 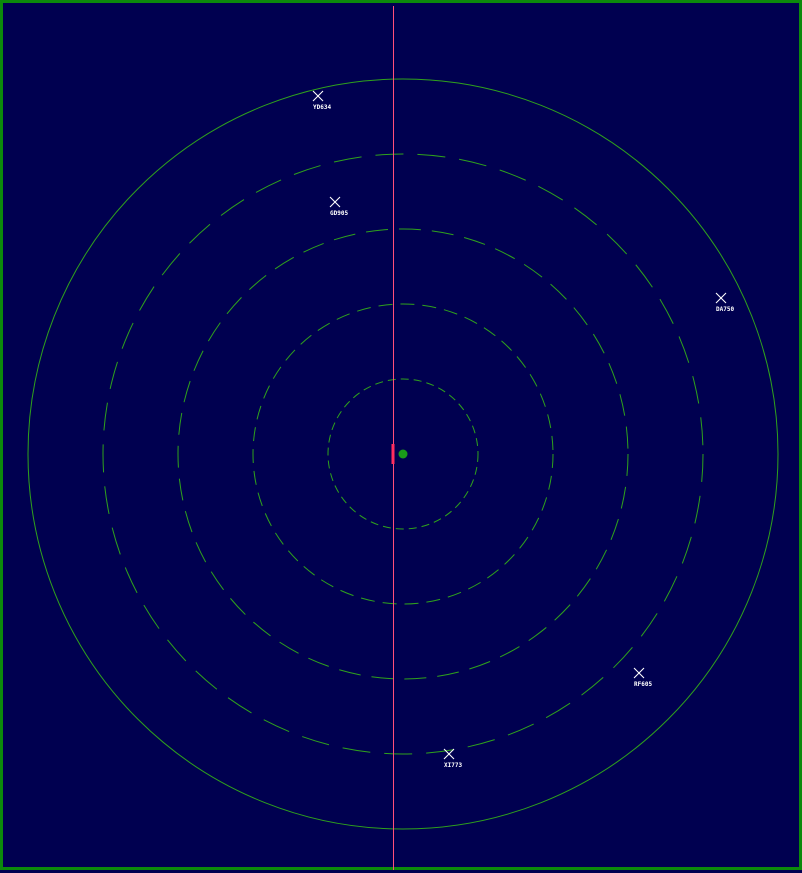 I want to click on aircraft-xi773: XI773, so click(x=452, y=758).